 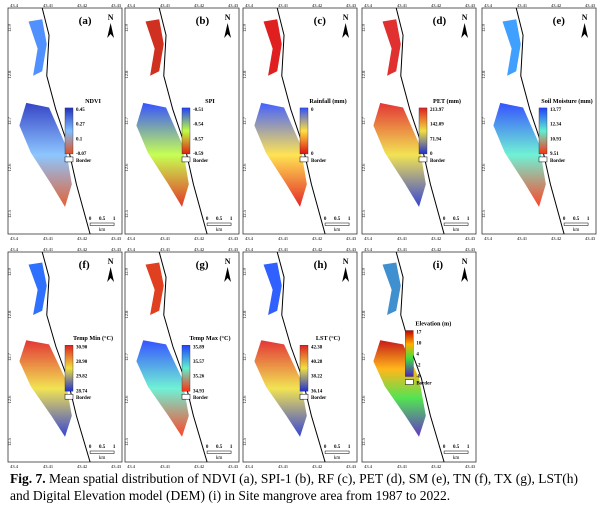 What do you see at coordinates (93, 101) in the screenshot?
I see `legend-title: NDVI` at bounding box center [93, 101].